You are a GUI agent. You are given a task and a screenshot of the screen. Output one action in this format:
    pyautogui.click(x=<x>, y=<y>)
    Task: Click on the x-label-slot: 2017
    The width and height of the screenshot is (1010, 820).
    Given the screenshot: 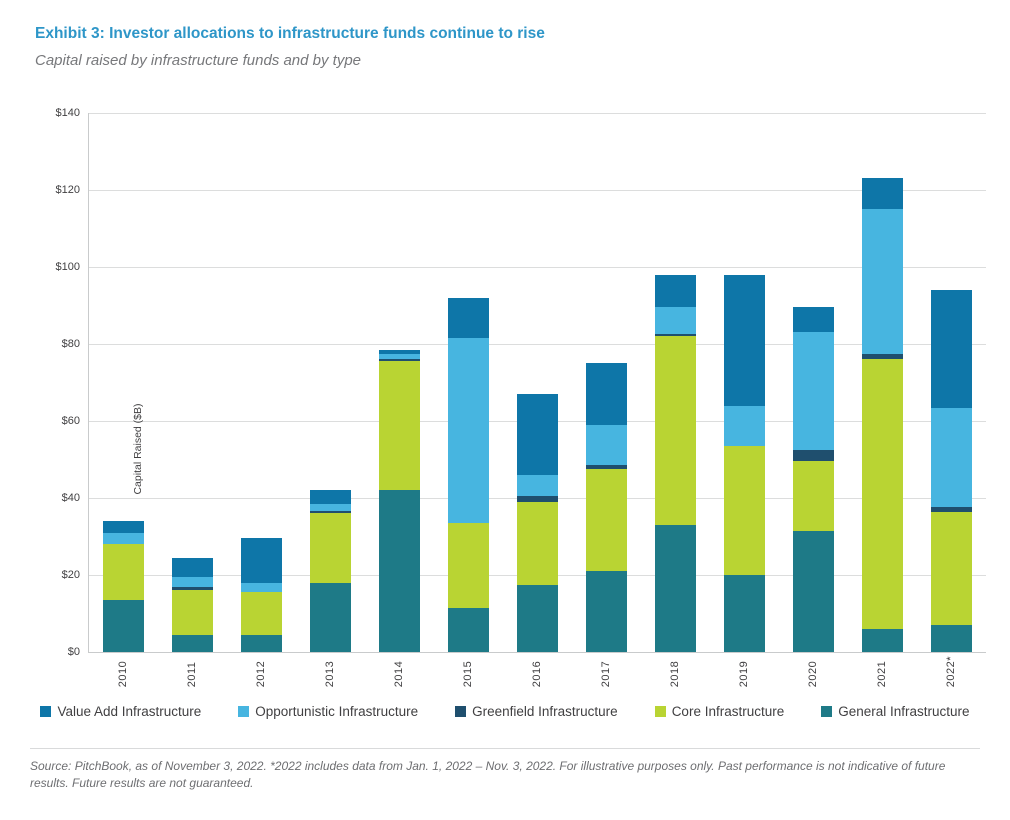 What is the action you would take?
    pyautogui.click(x=605, y=671)
    